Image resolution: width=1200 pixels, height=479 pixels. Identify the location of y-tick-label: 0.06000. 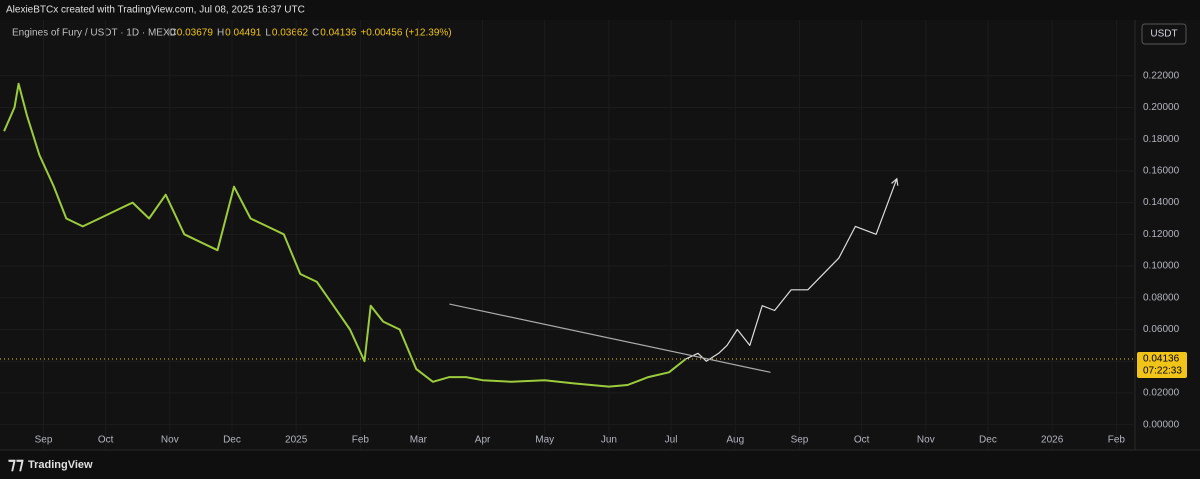
(1161, 329).